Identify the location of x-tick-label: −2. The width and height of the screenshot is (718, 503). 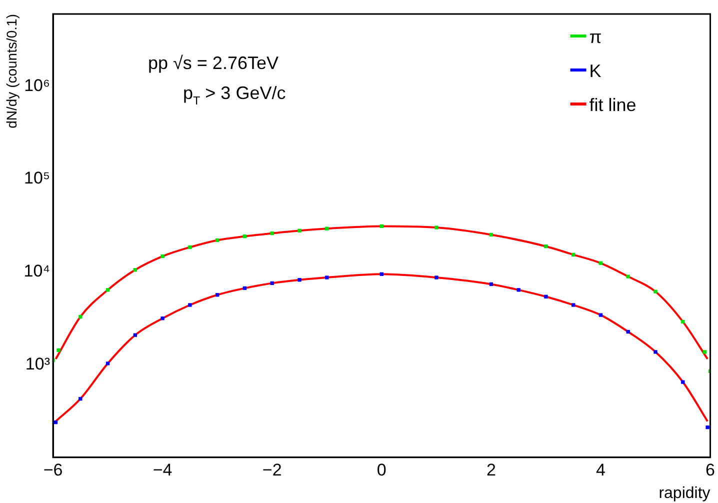
(272, 470).